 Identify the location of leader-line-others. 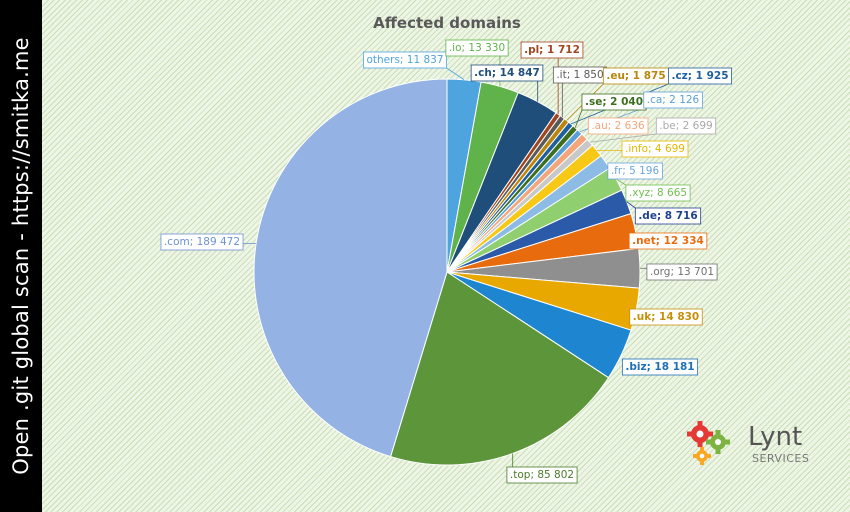
(455, 74).